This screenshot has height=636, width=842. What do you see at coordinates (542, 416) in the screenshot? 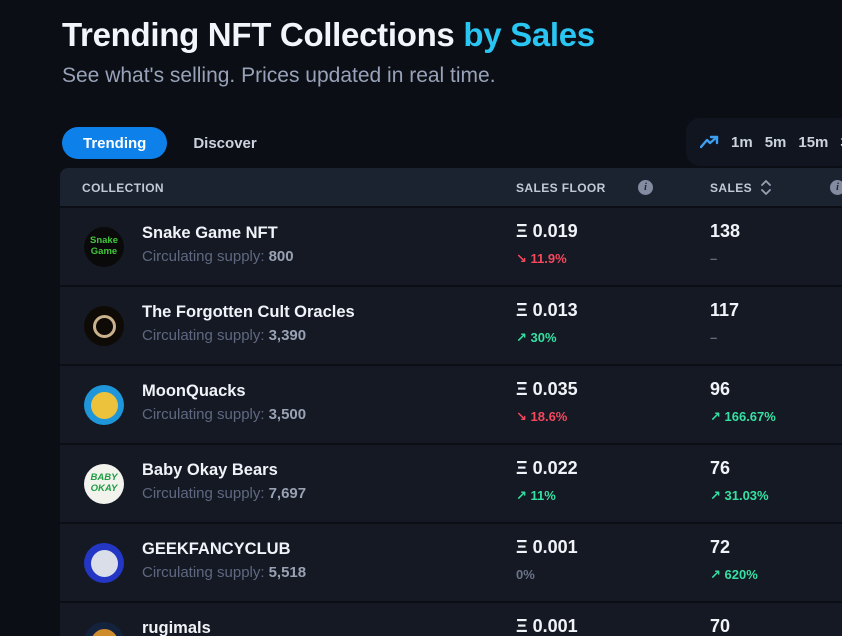
I see `floor-change: ↘ 18.6%` at bounding box center [542, 416].